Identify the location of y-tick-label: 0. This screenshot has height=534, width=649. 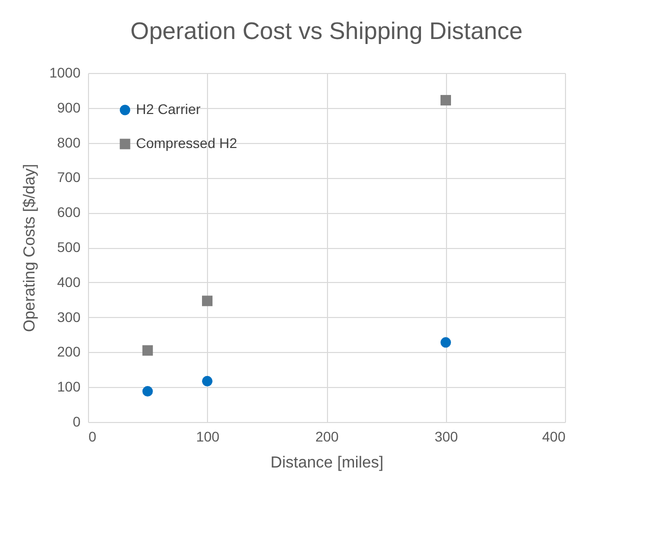
(76, 422).